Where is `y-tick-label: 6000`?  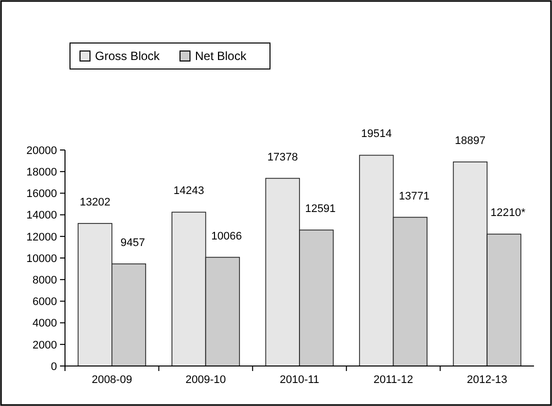
y-tick-label: 6000 is located at coordinates (44, 302).